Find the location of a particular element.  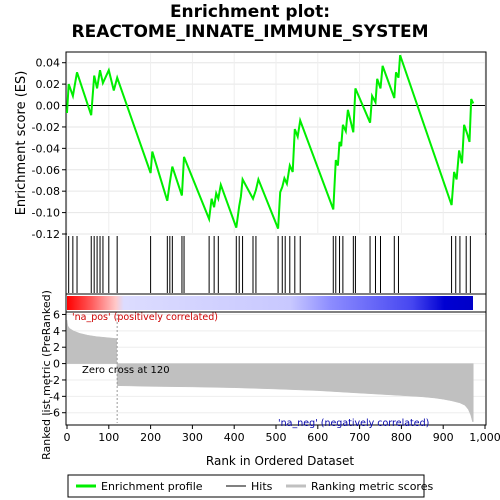

es-y-tick-label: -0.06 is located at coordinates (46, 170).